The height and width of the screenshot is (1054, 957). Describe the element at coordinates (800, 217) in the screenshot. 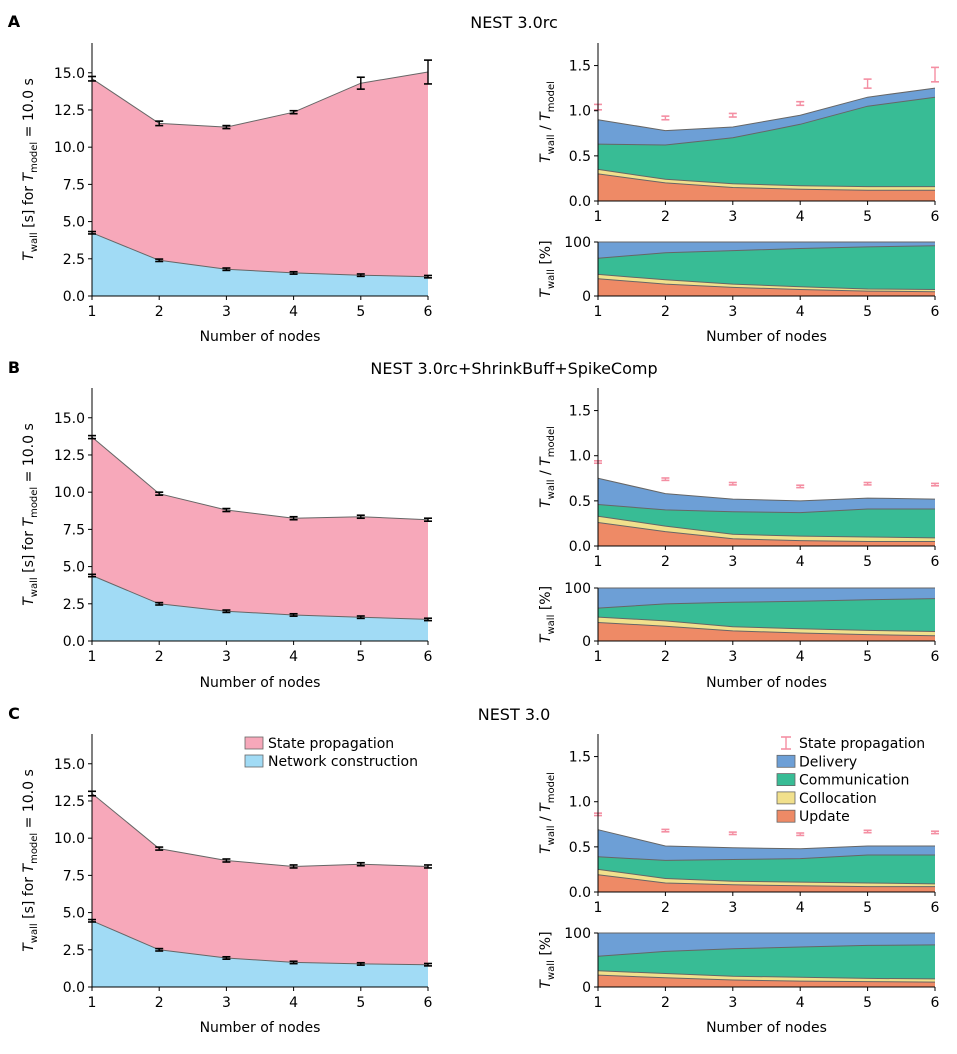

I see `right-top-x-tick-label: 4` at that location.